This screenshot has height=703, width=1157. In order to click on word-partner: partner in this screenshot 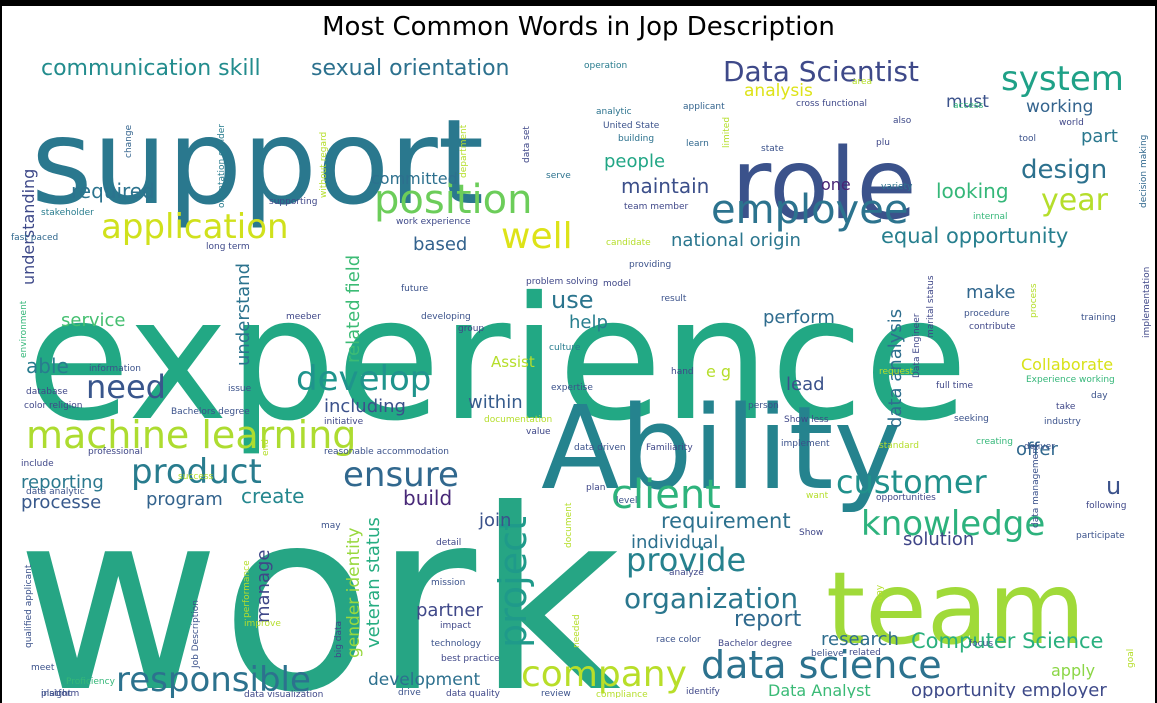, I will do `click(449, 610)`.